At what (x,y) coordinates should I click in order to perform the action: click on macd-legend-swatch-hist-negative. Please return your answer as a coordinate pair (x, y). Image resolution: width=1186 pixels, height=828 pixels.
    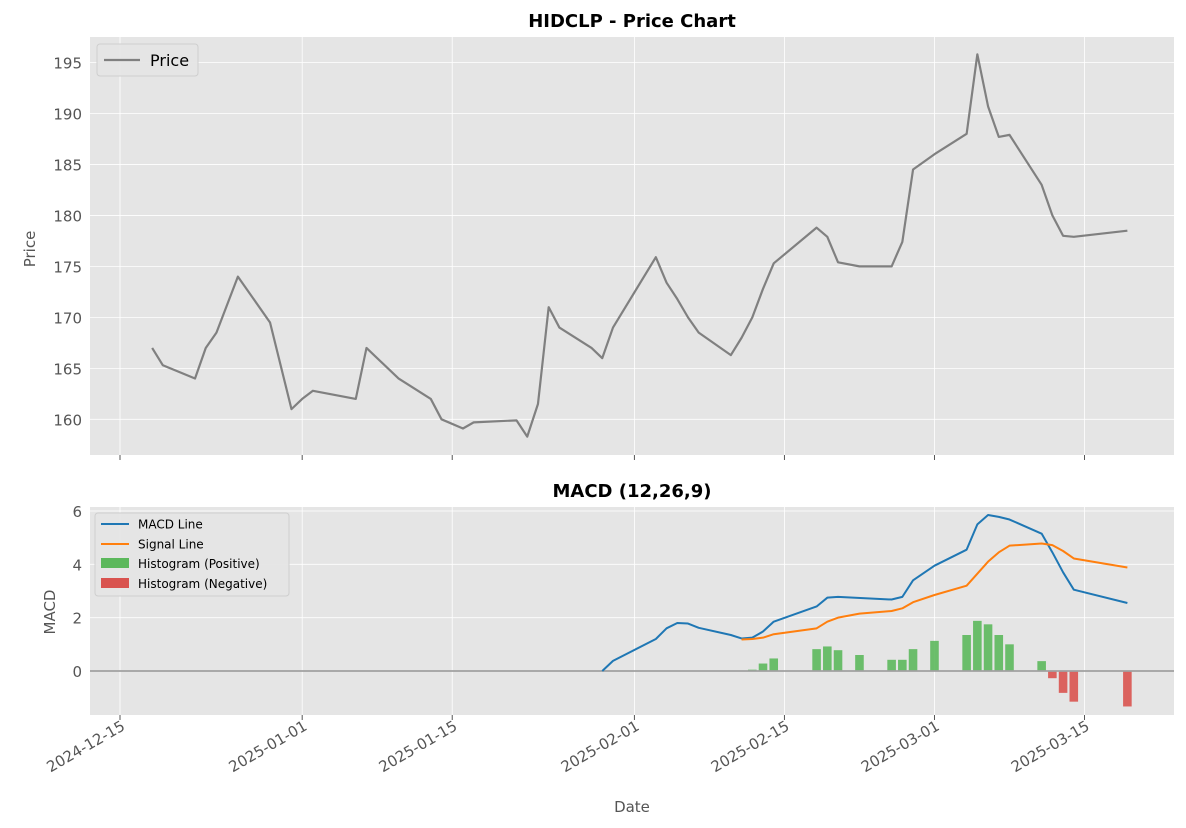
    Looking at the image, I should click on (115, 583).